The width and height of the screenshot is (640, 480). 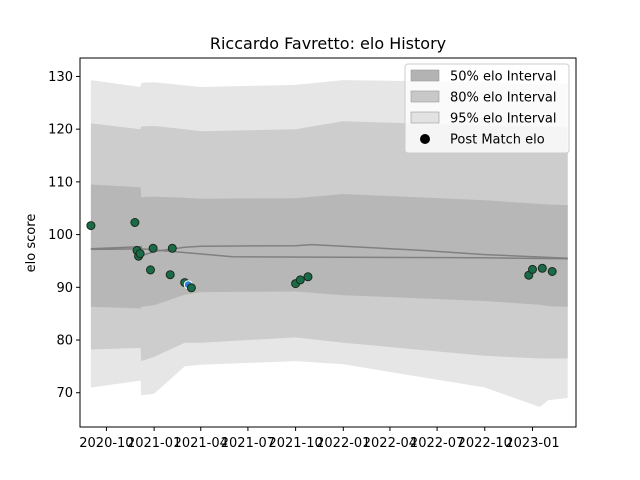 What do you see at coordinates (390, 443) in the screenshot?
I see `x-tick-label: 2022-04` at bounding box center [390, 443].